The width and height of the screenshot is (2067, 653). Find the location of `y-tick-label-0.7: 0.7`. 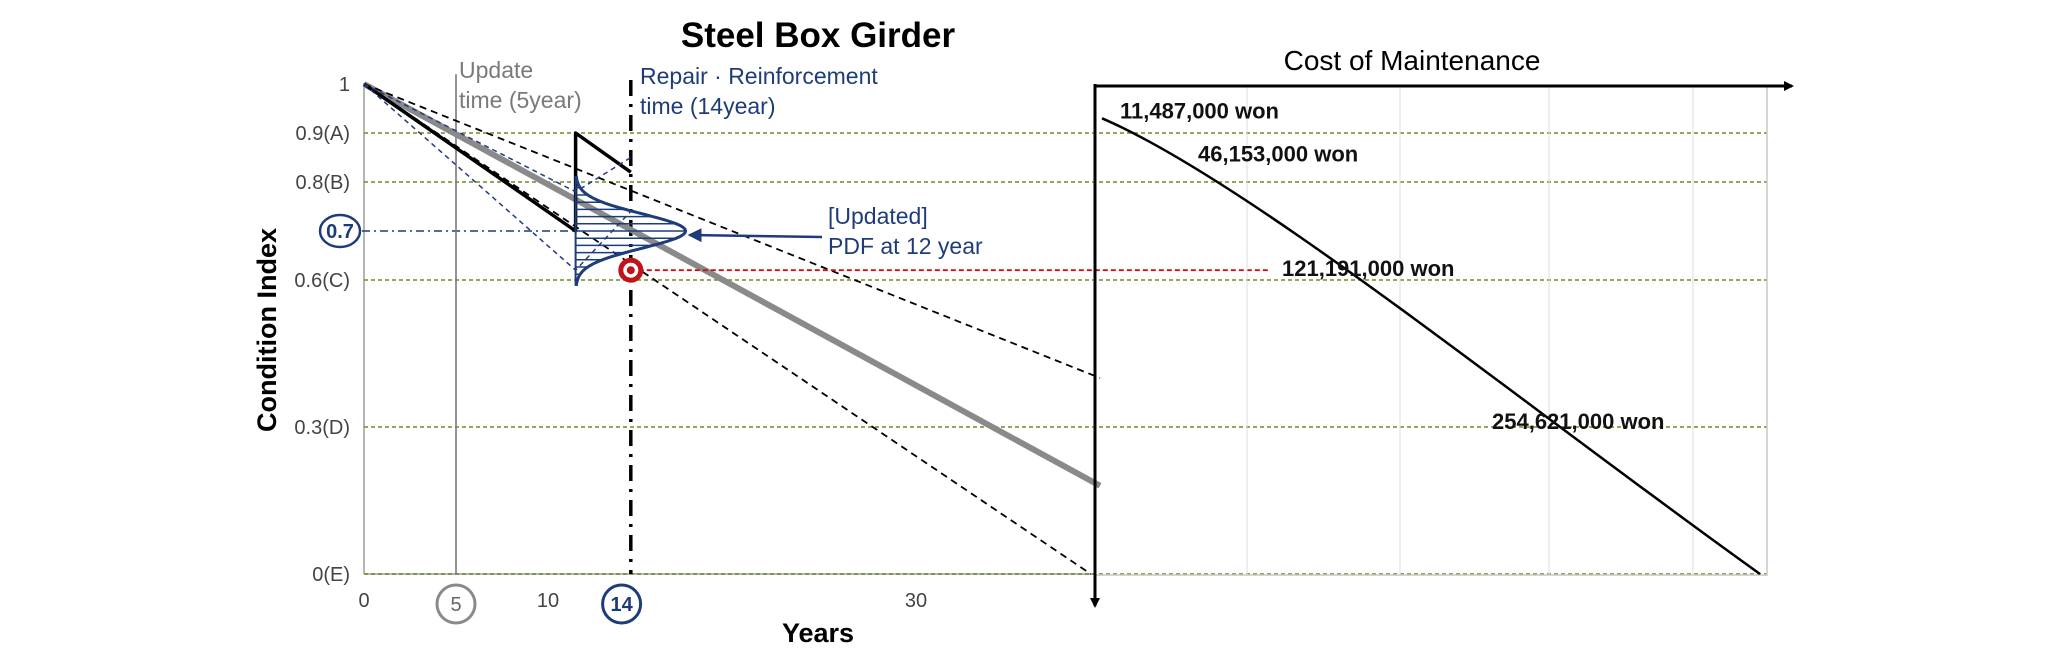

y-tick-label-0.7: 0.7 is located at coordinates (340, 232).